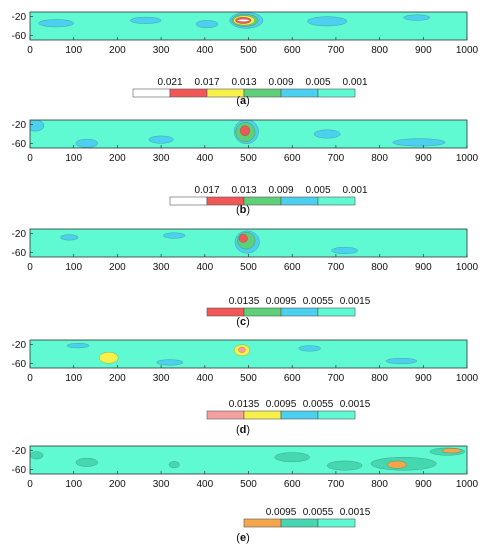  What do you see at coordinates (318, 512) in the screenshot?
I see `legend-level-label: 0.0055` at bounding box center [318, 512].